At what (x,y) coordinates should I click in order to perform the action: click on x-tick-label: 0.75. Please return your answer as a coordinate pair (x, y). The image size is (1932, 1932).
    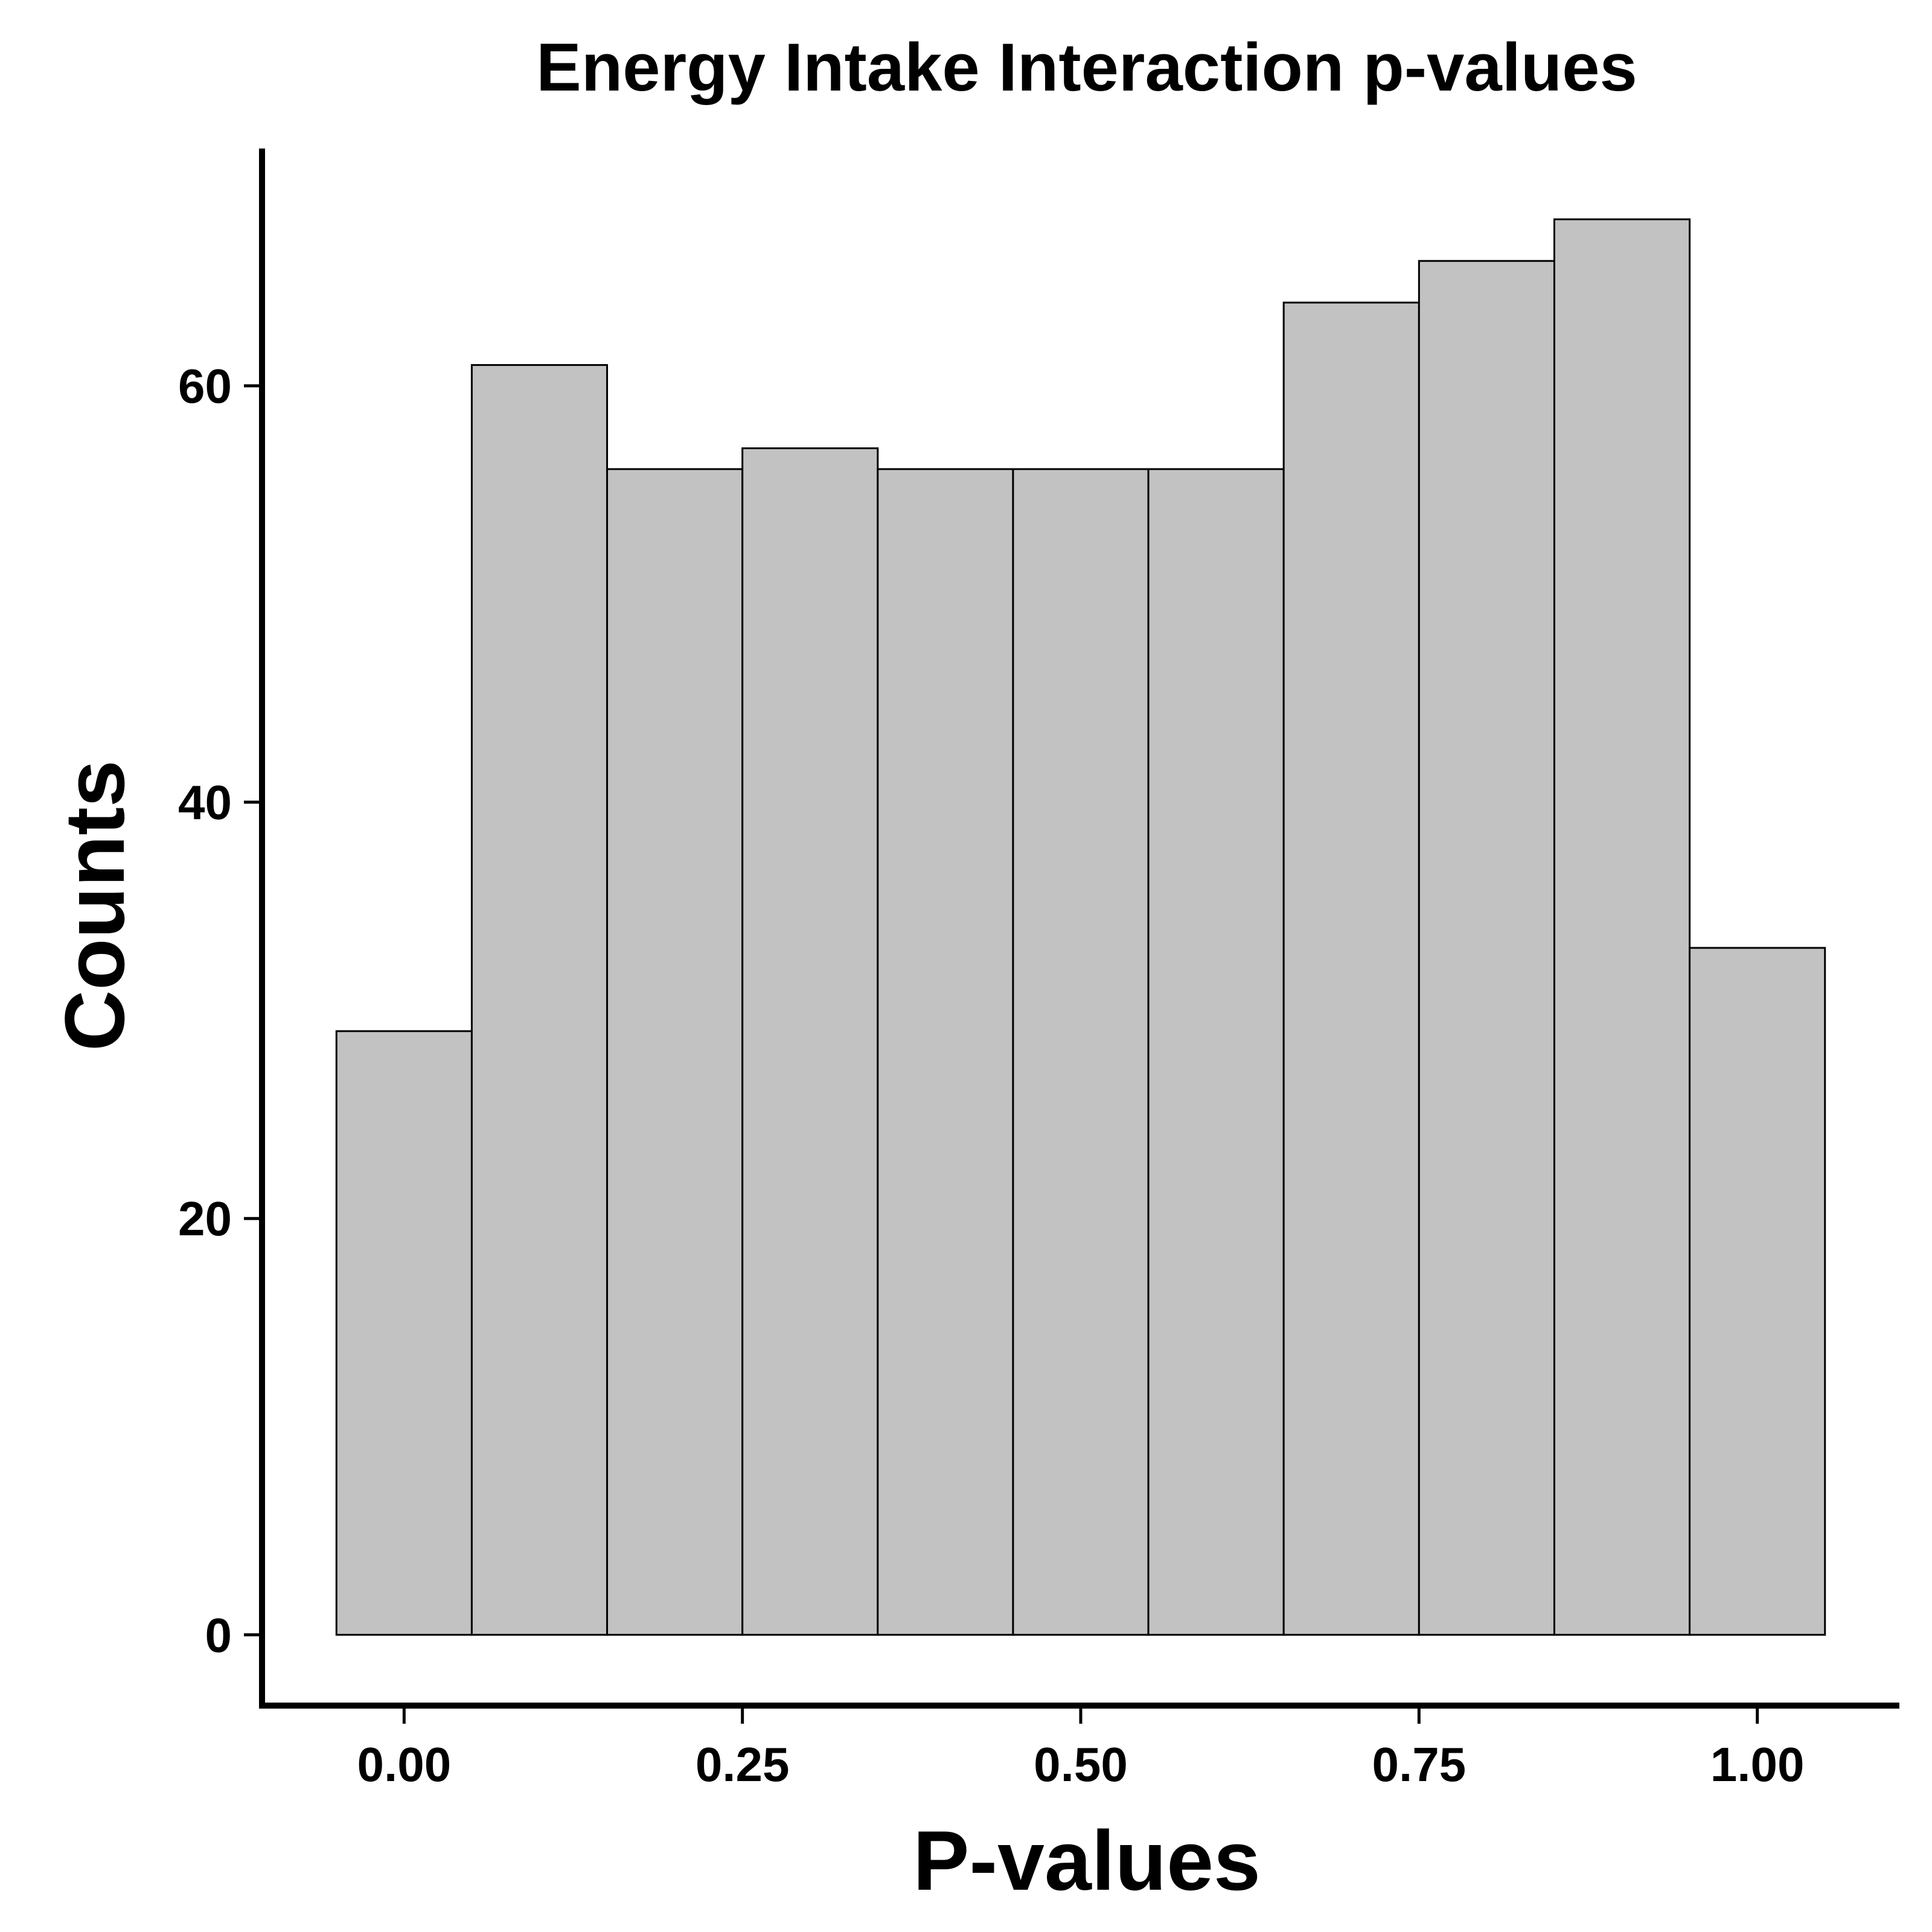
    Looking at the image, I should click on (1419, 1764).